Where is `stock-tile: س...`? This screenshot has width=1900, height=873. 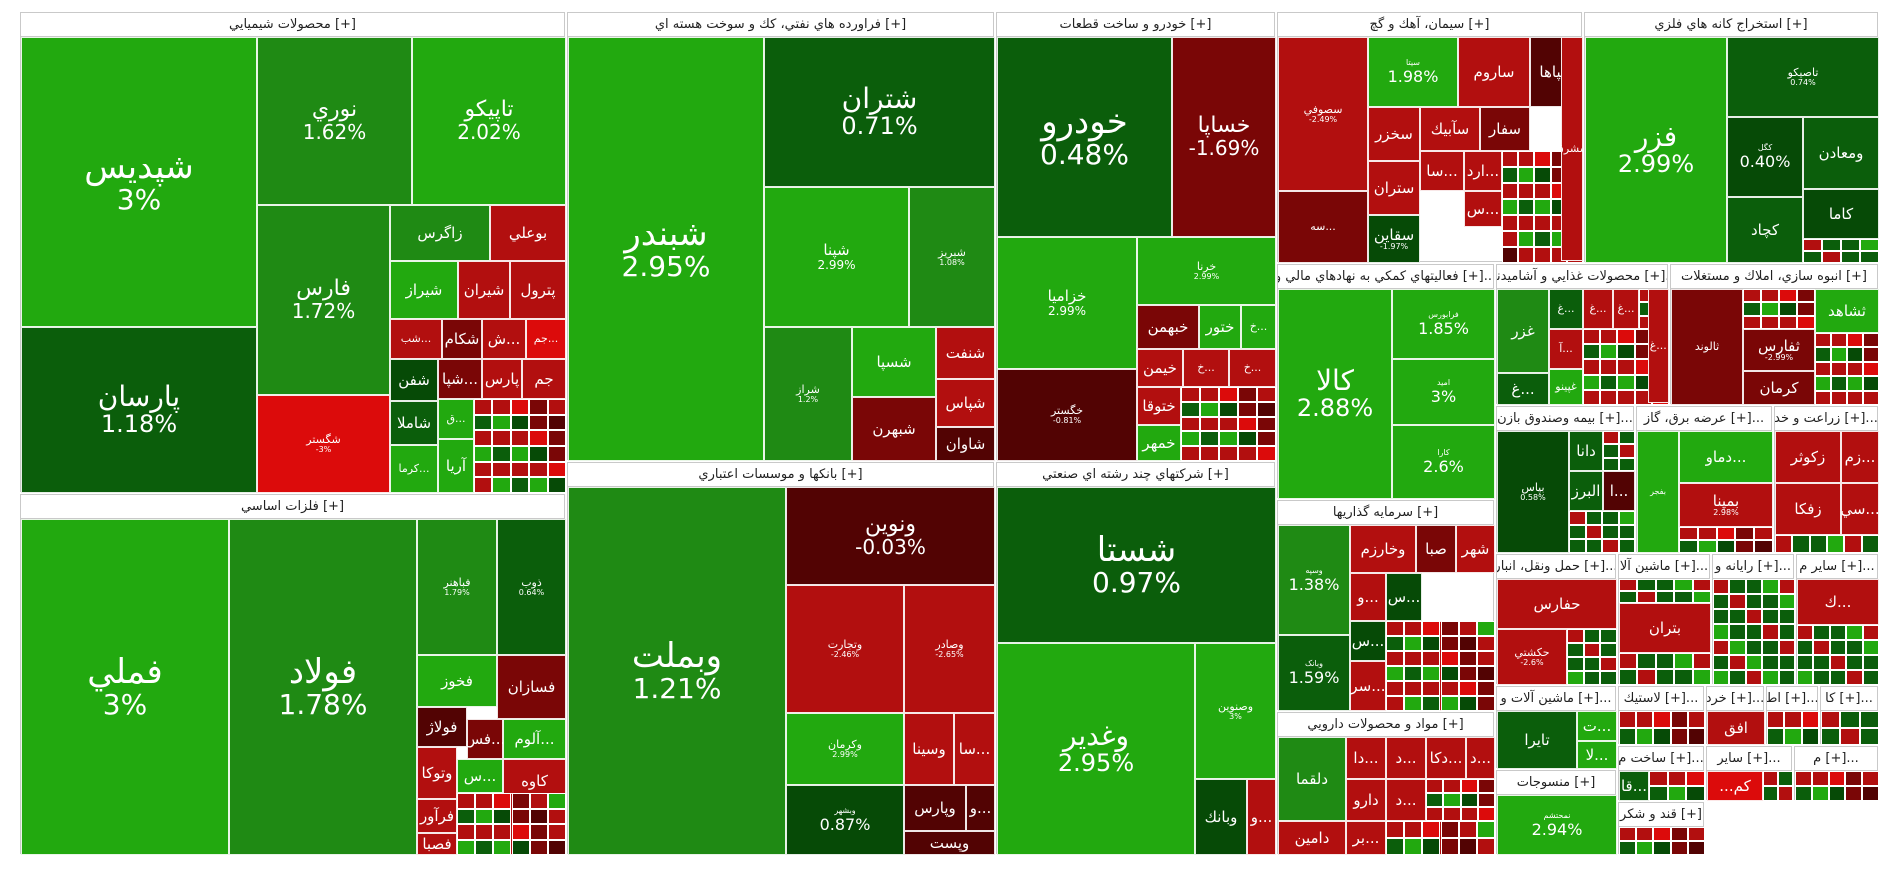
stock-tile: س... is located at coordinates (1404, 597).